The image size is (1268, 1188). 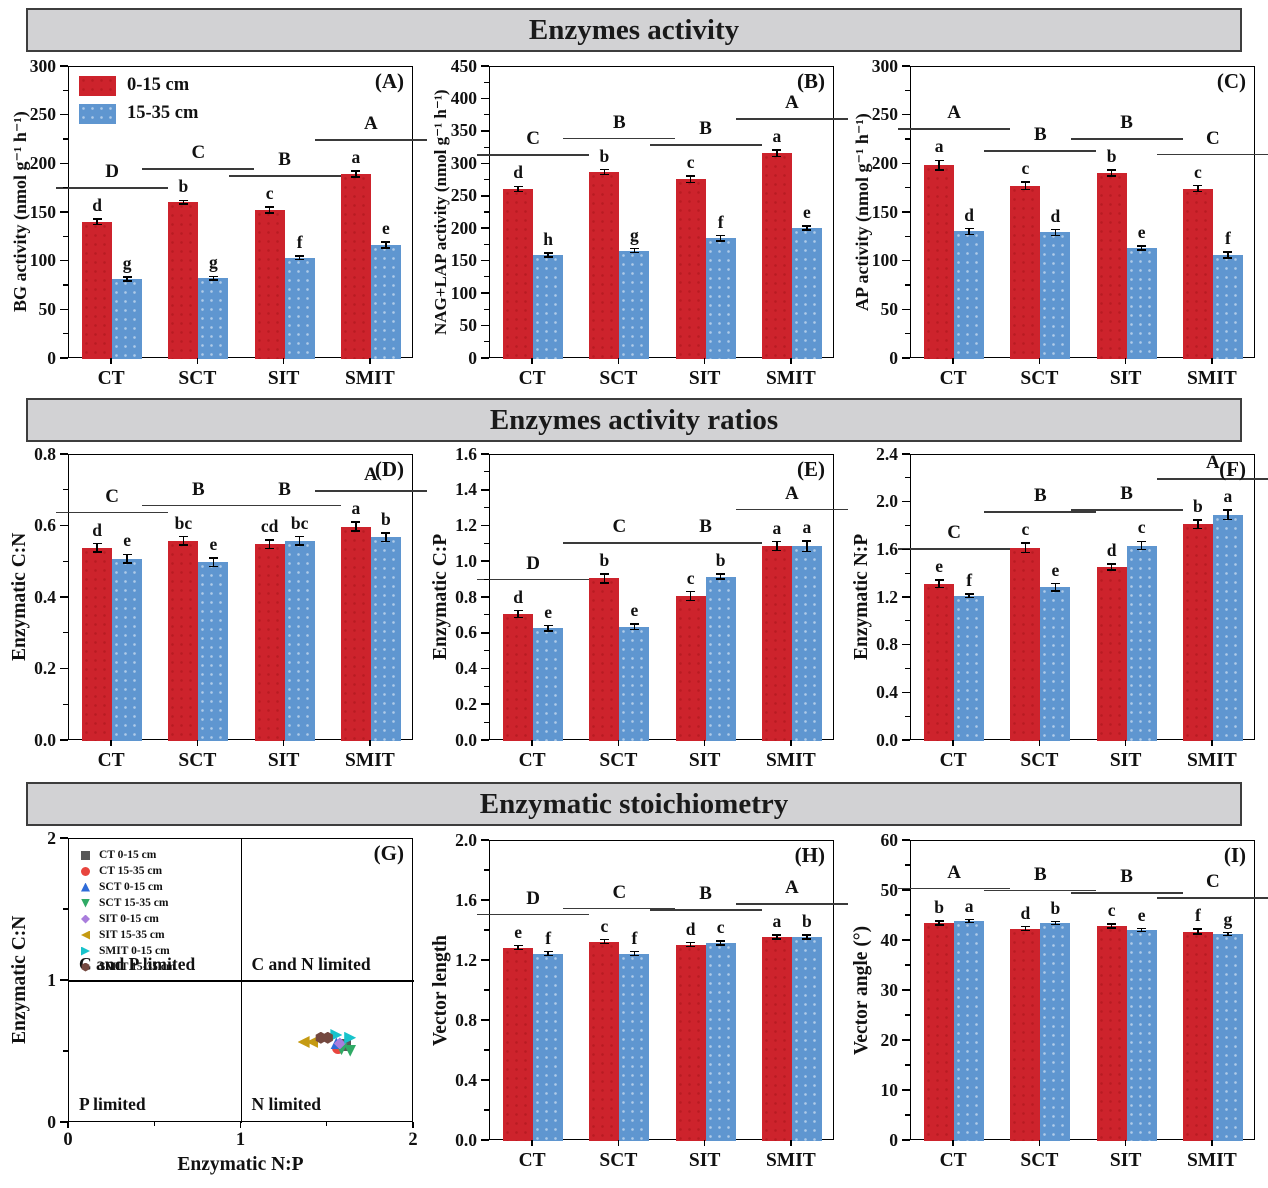 What do you see at coordinates (690, 269) in the screenshot?
I see `bar-B-SIT-0-15cm` at bounding box center [690, 269].